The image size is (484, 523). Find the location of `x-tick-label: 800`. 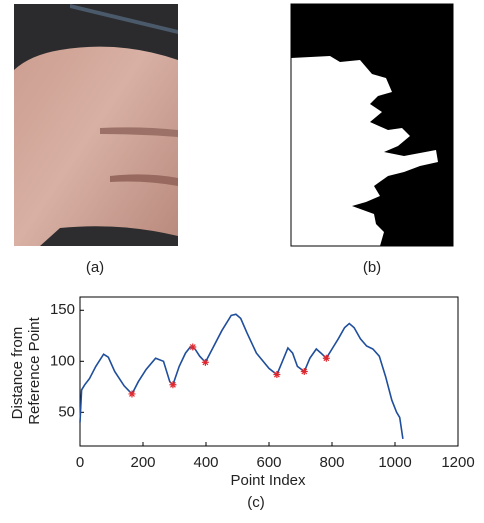

x-tick-label: 800 is located at coordinates (331, 462).